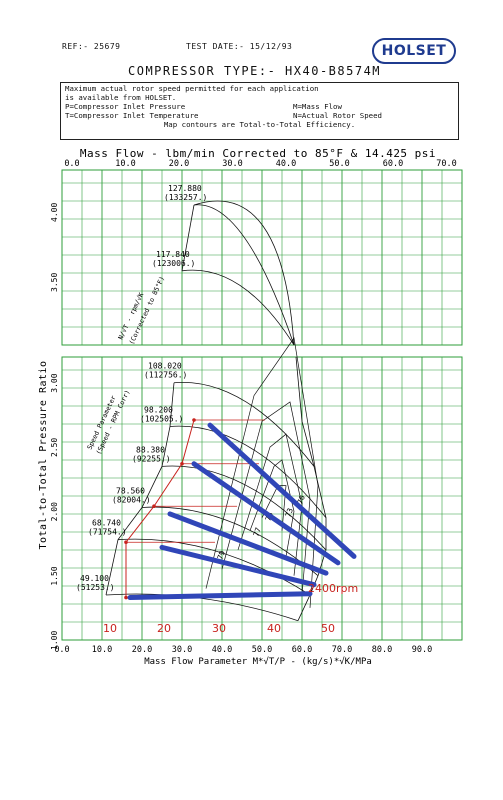 This screenshot has width=503, height=800. Describe the element at coordinates (107, 532) in the screenshot. I see `speed-line-rpm: (71754.)` at that location.